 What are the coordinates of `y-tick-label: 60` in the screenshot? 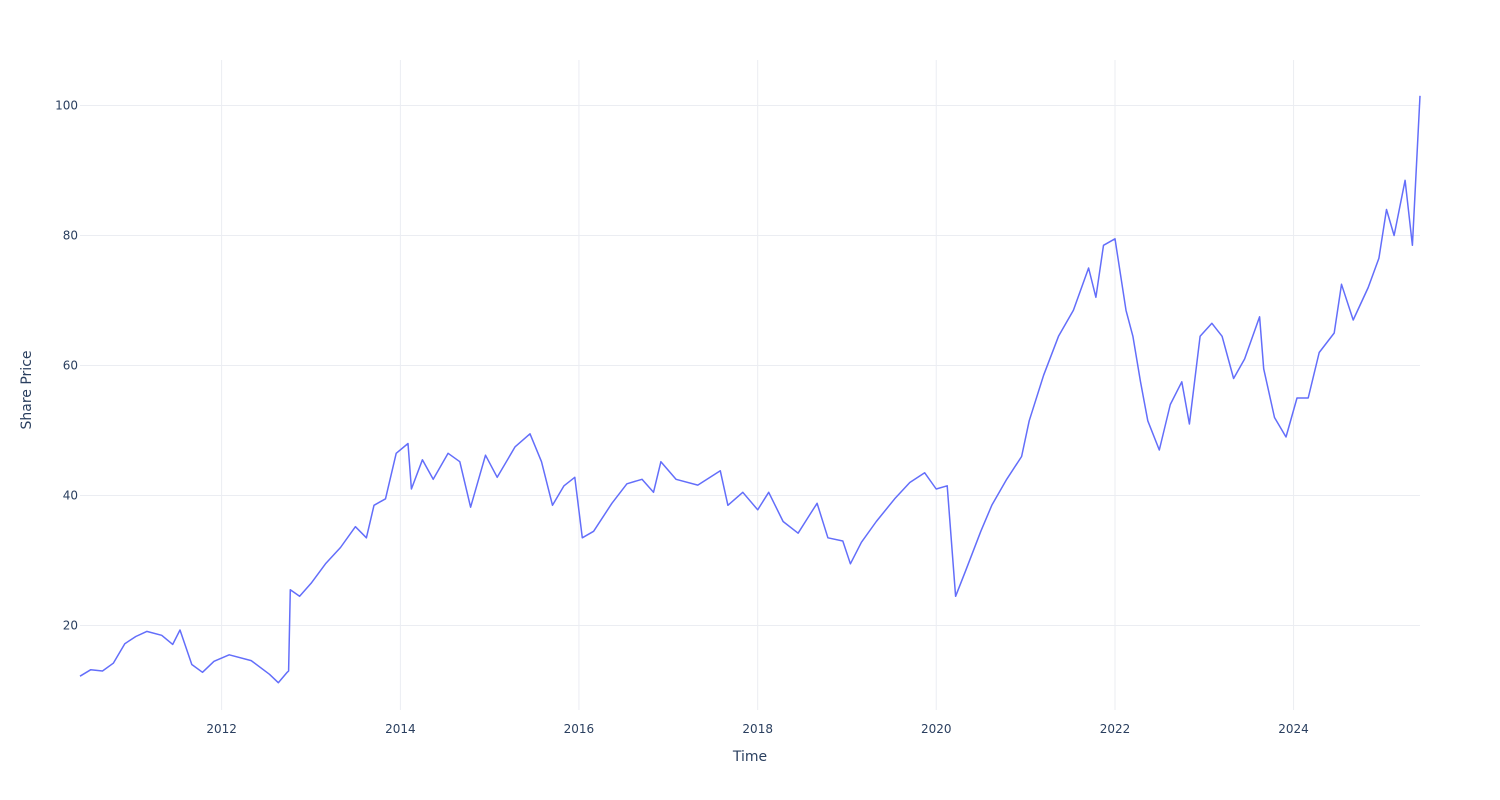 It's located at (70, 366).